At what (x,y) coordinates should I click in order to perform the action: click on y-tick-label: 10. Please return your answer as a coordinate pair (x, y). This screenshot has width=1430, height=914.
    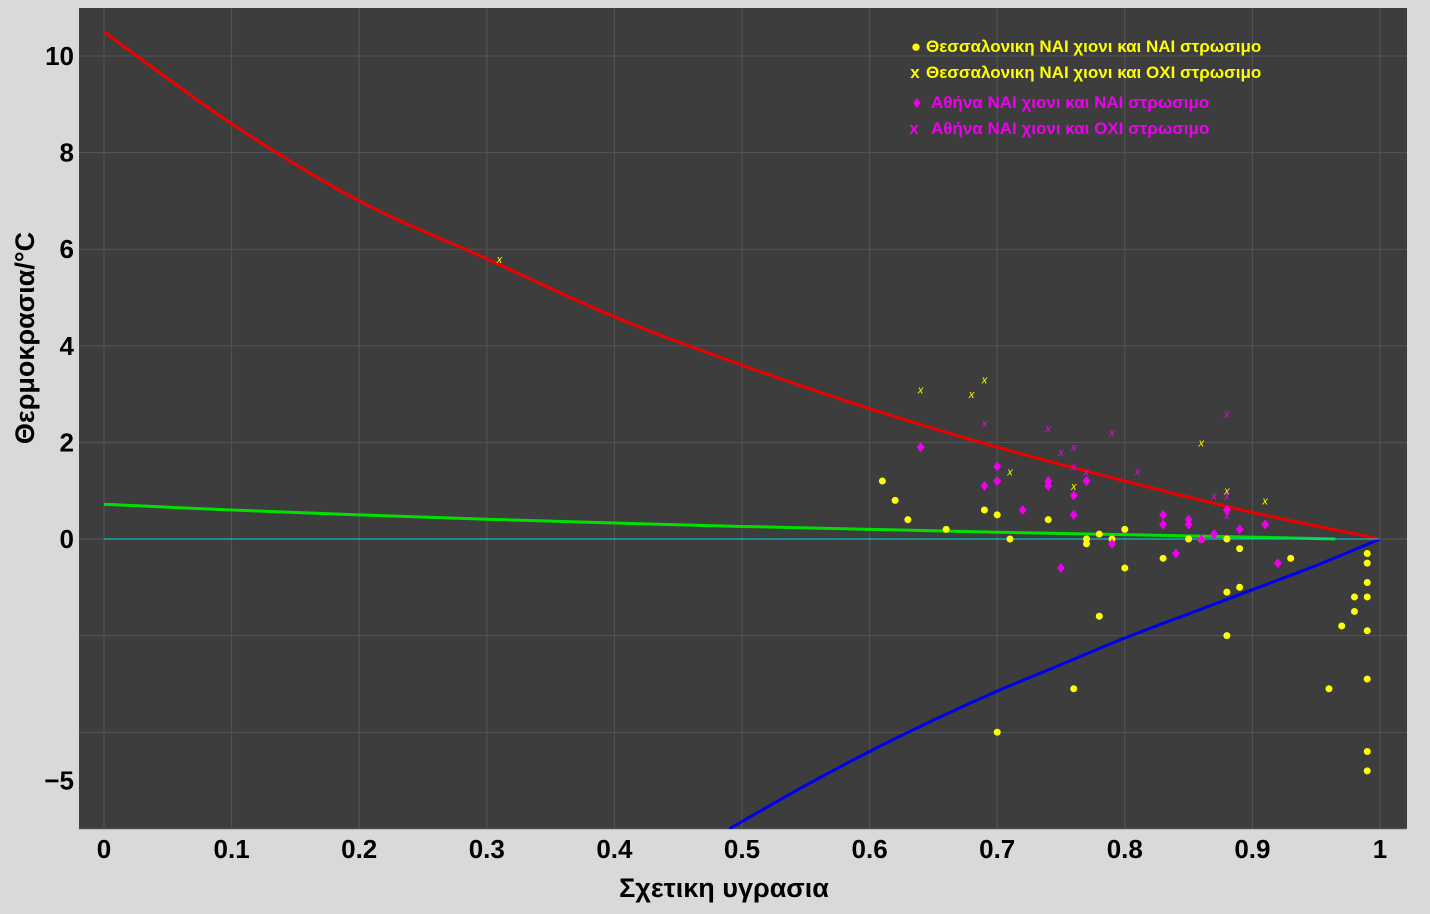
    Looking at the image, I should click on (59, 56).